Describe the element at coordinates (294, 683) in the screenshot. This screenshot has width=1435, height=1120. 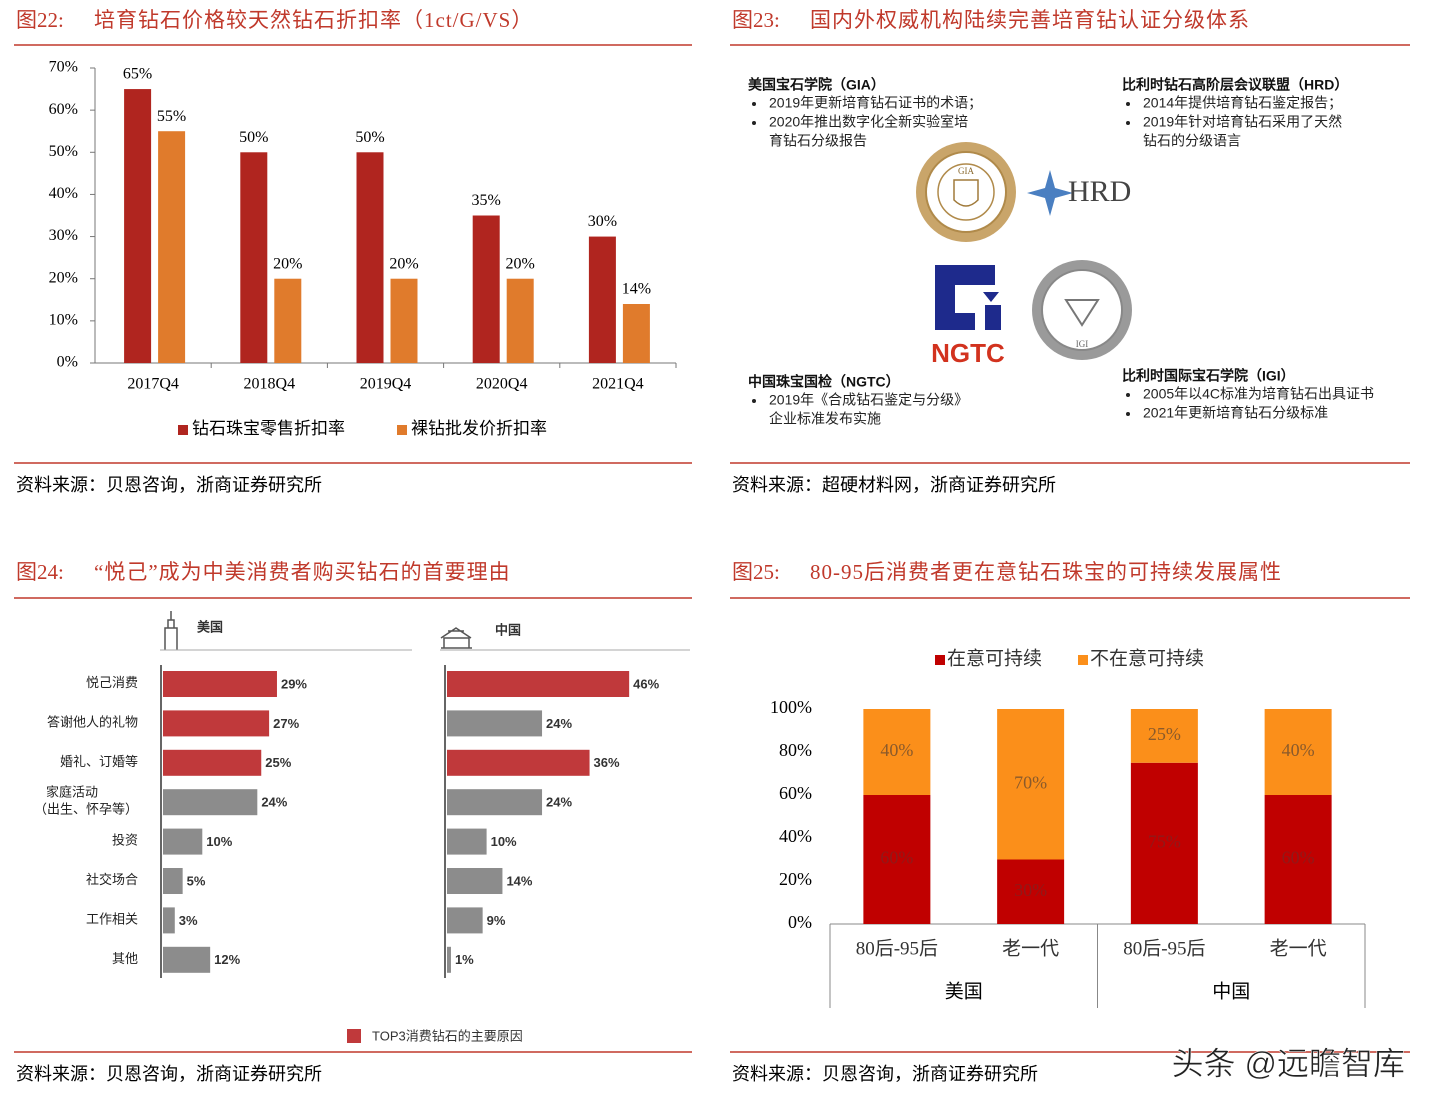
I see `value-label: 29%` at that location.